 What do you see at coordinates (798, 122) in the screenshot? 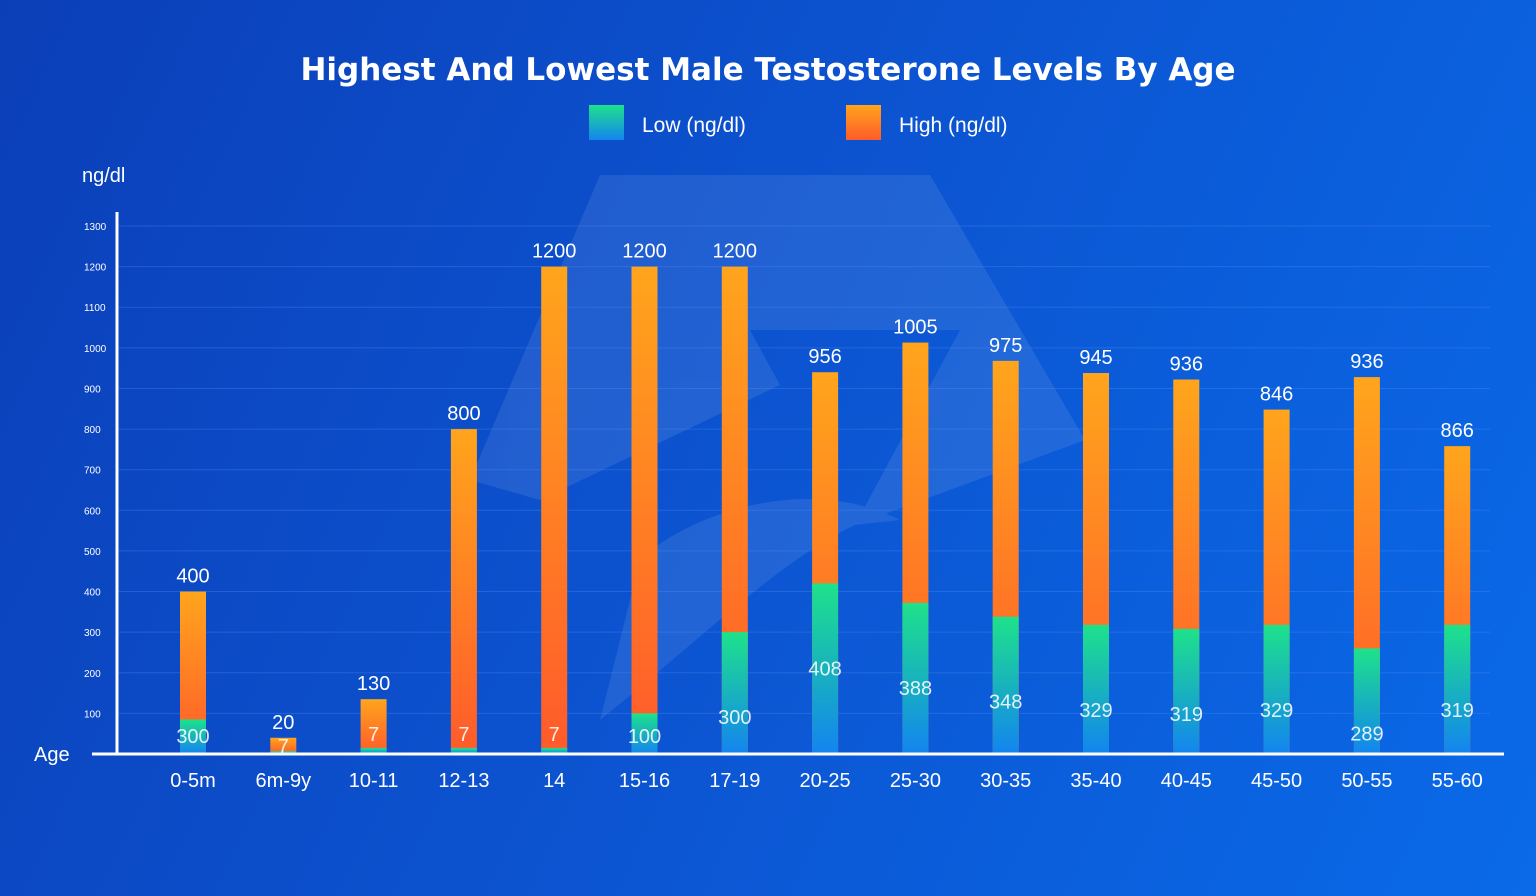
I see `legend: Low (ng/dl) High (ng/dl)` at bounding box center [798, 122].